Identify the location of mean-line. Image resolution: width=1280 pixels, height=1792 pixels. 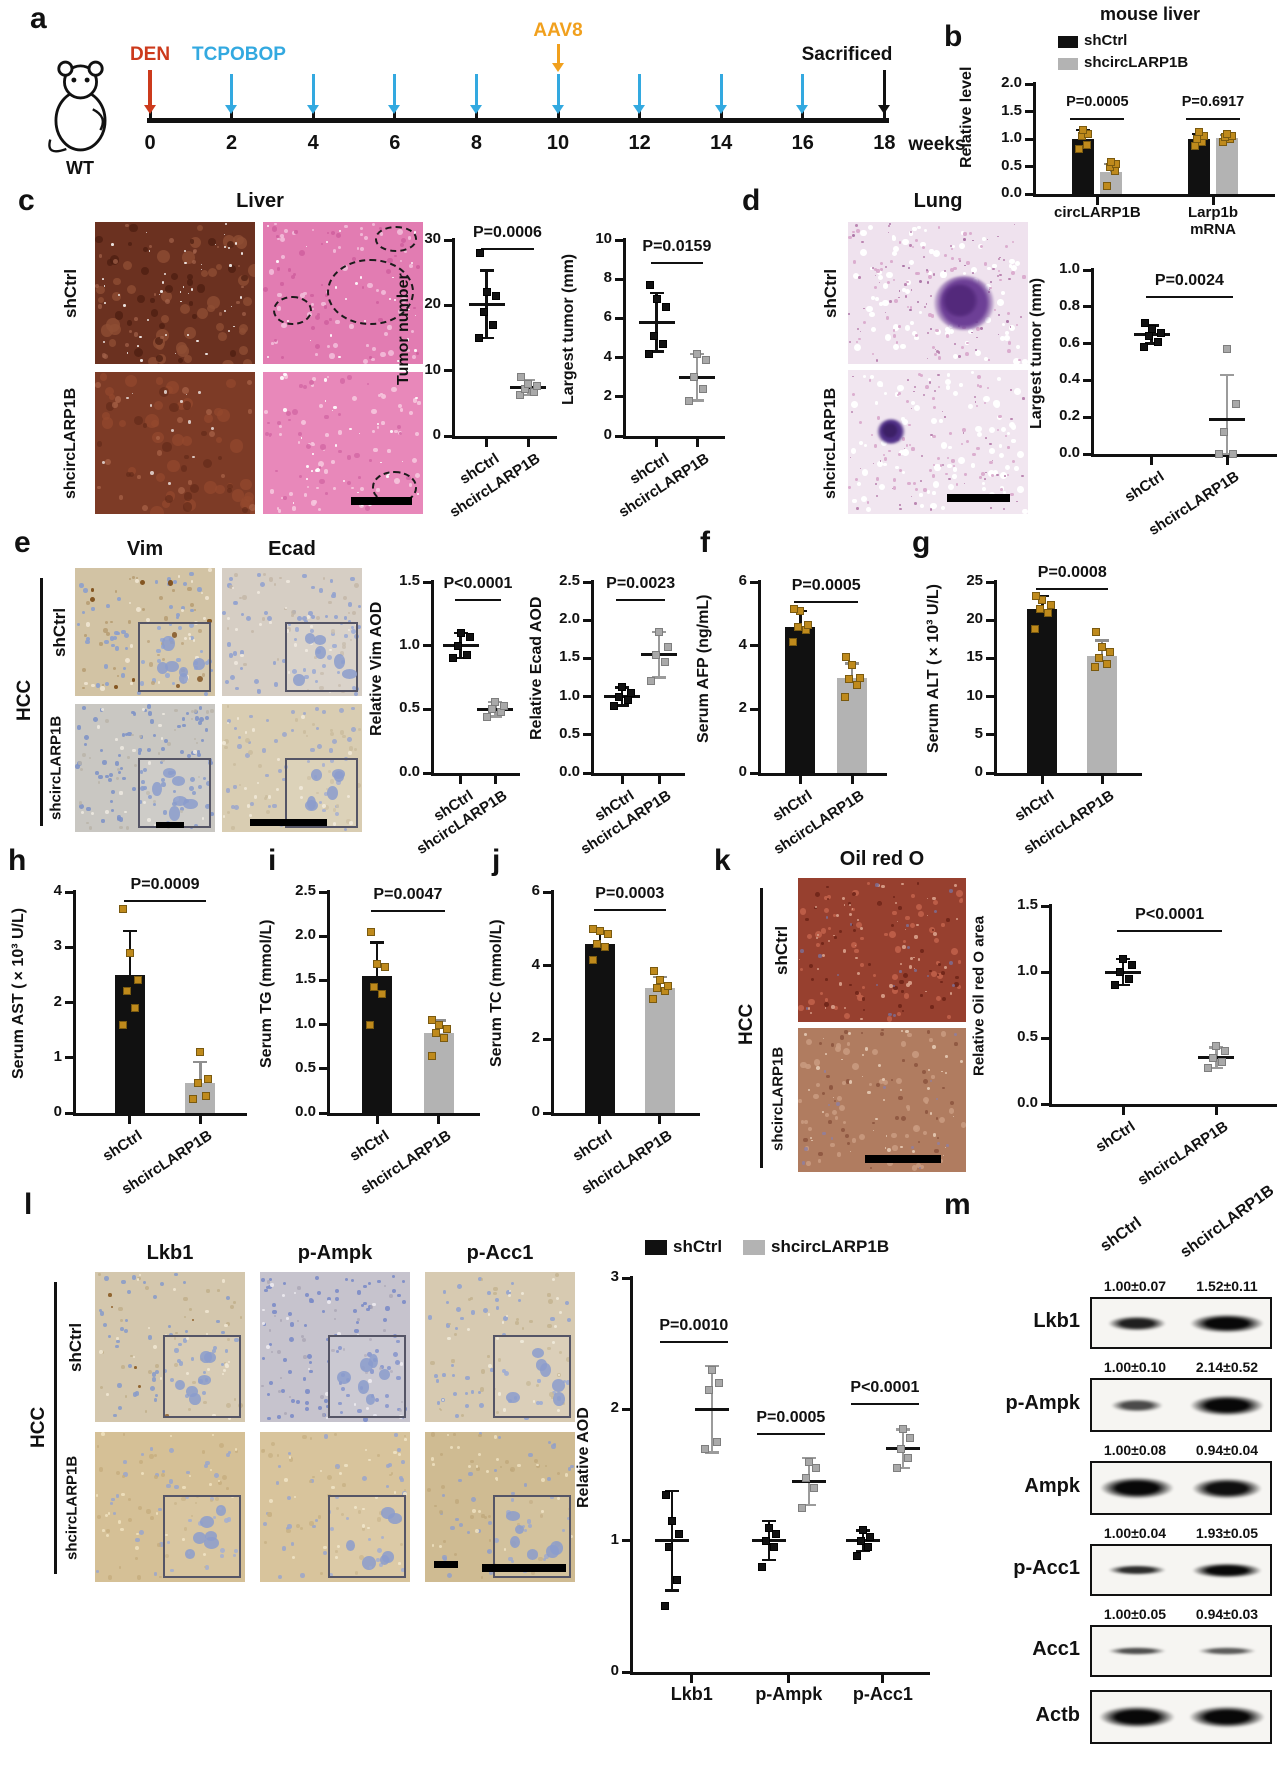
(671, 1541).